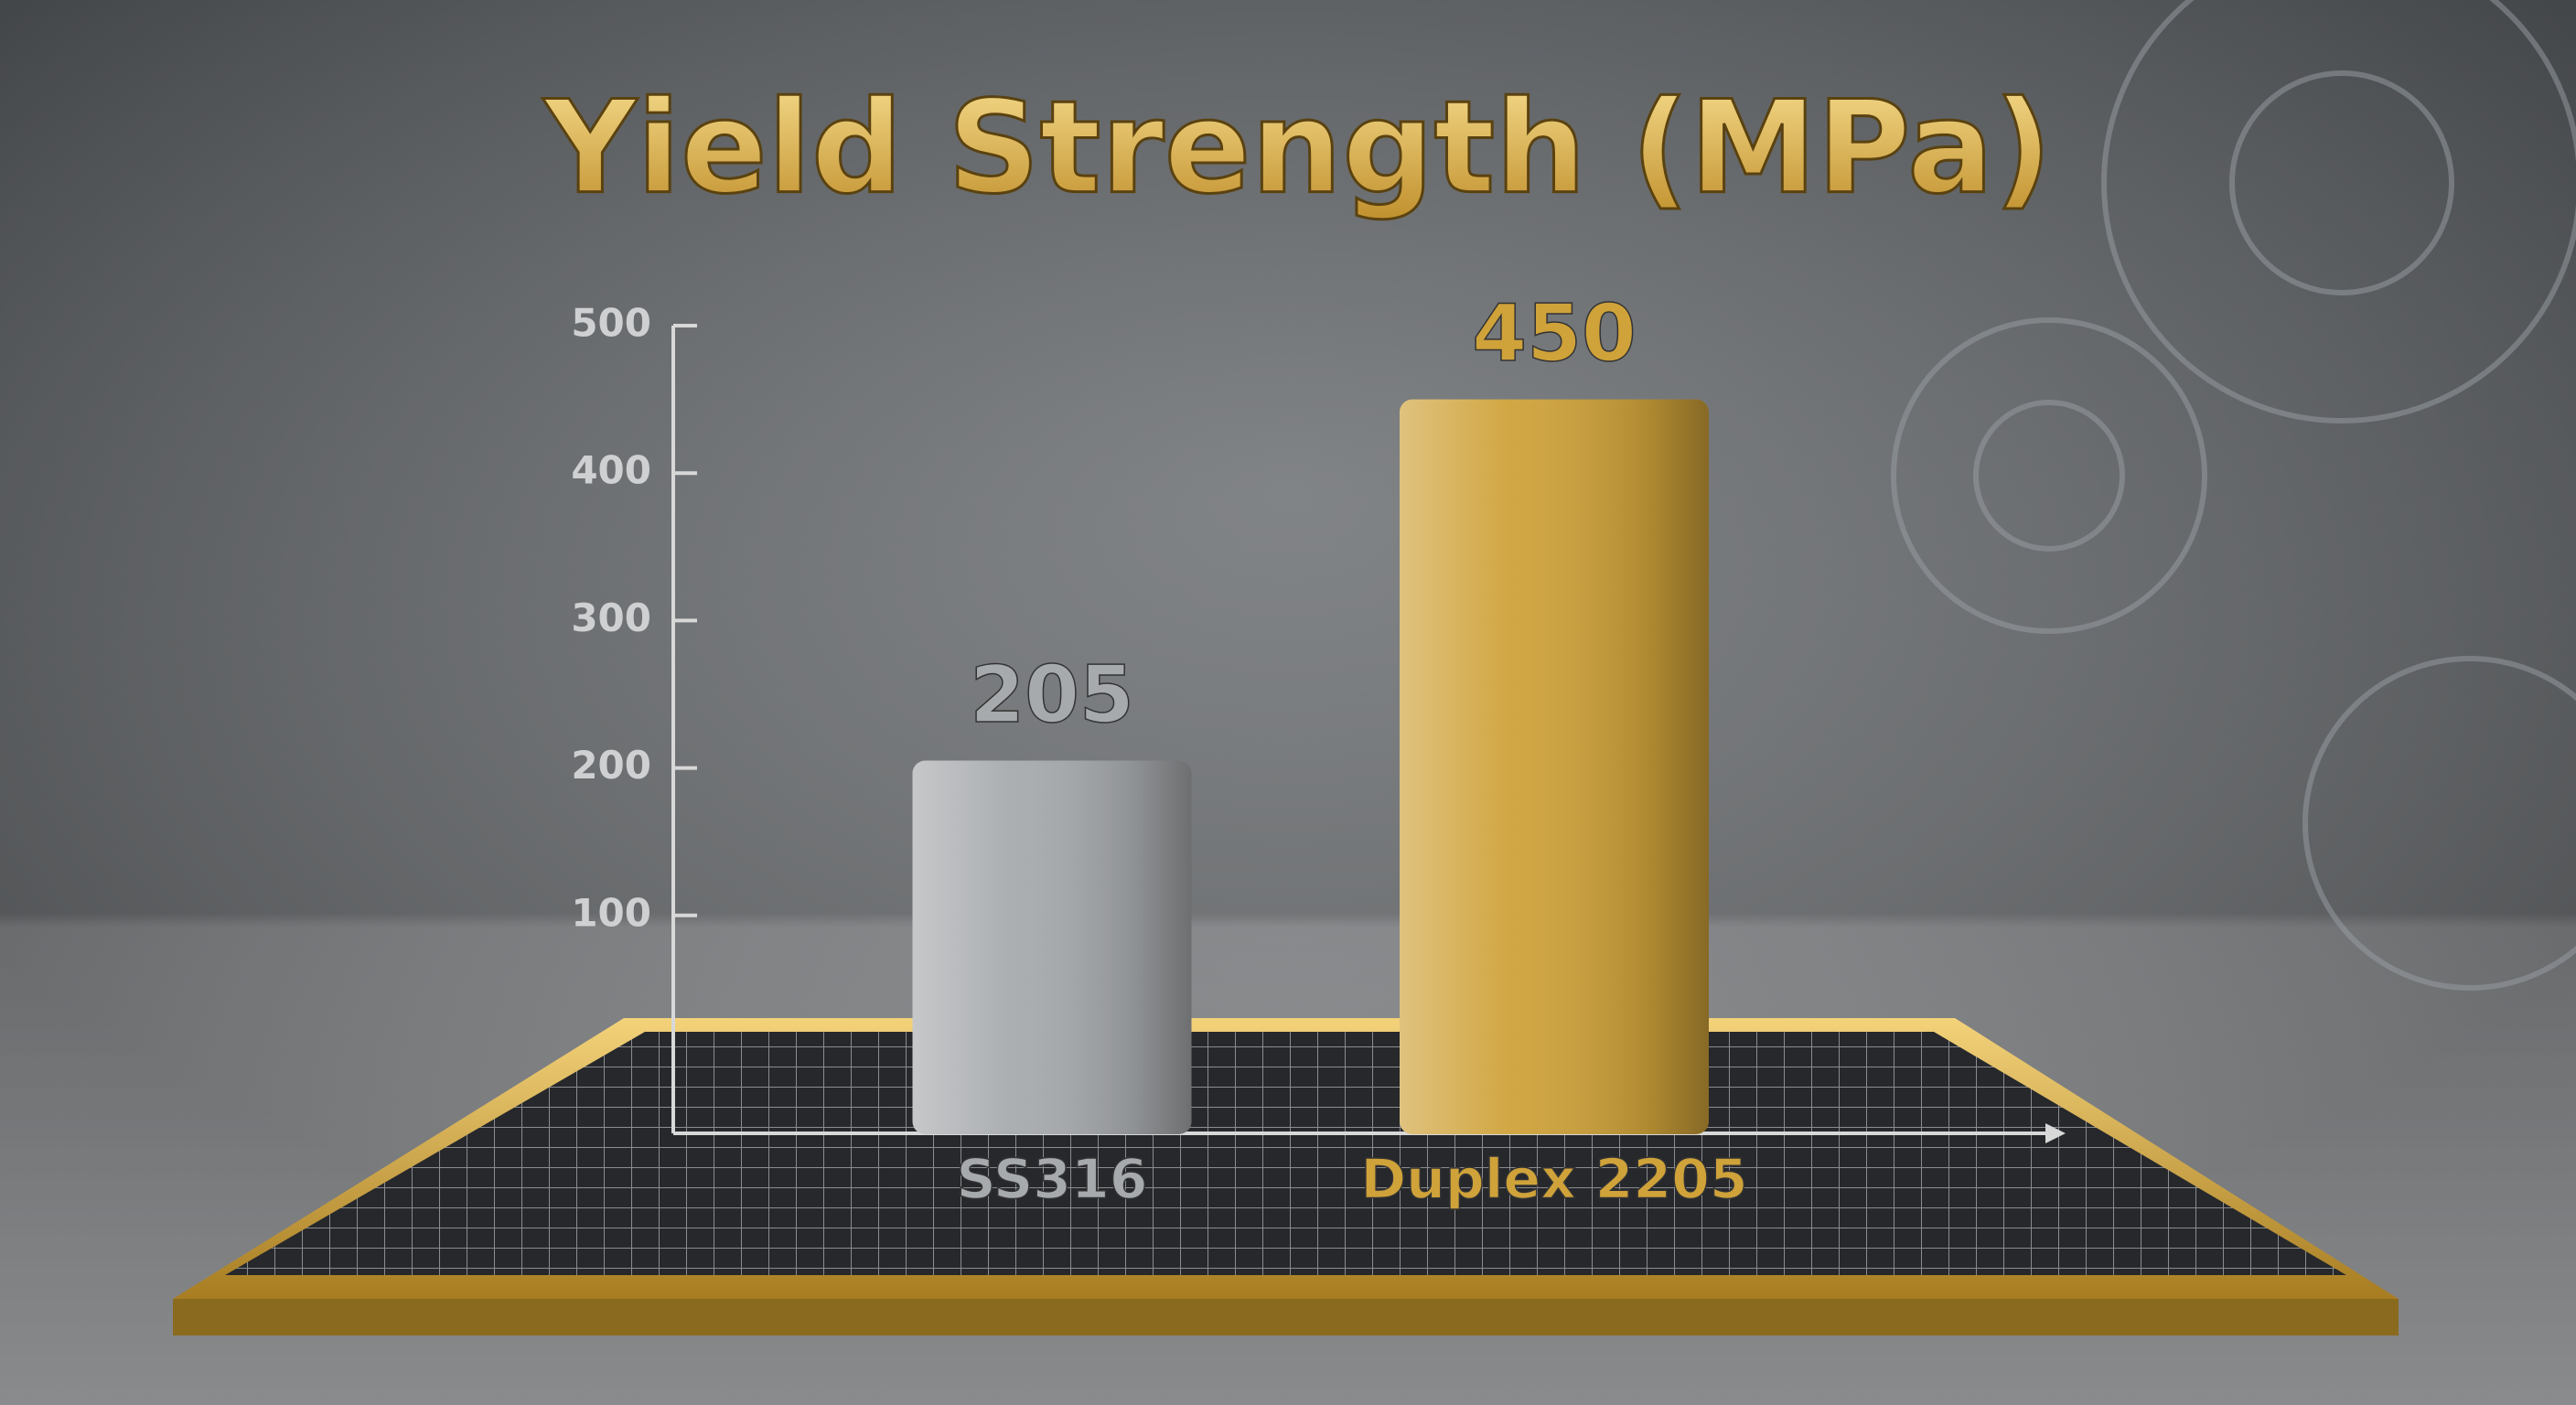 The height and width of the screenshot is (1405, 2576). What do you see at coordinates (2055, 1133) in the screenshot?
I see `x-axis-arrow` at bounding box center [2055, 1133].